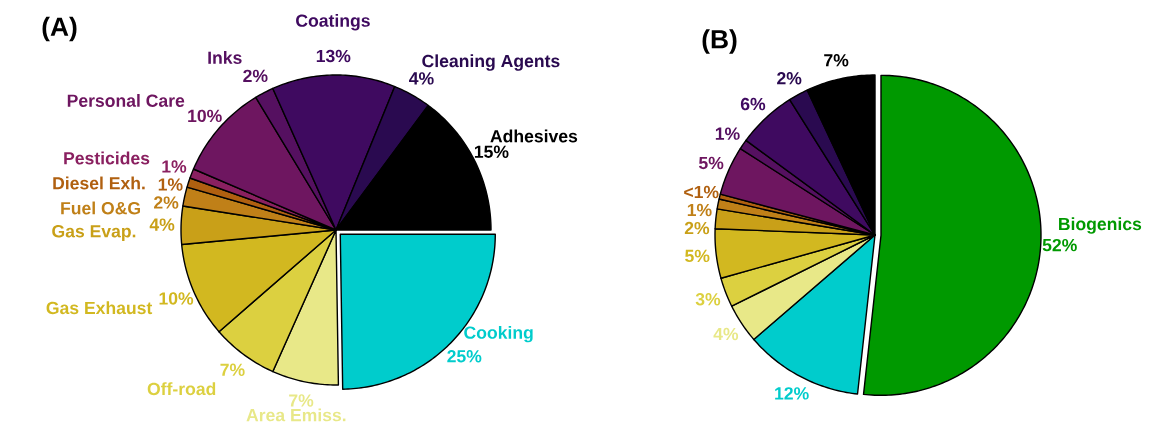  I want to click on slice-label: Personal Care, so click(126, 100).